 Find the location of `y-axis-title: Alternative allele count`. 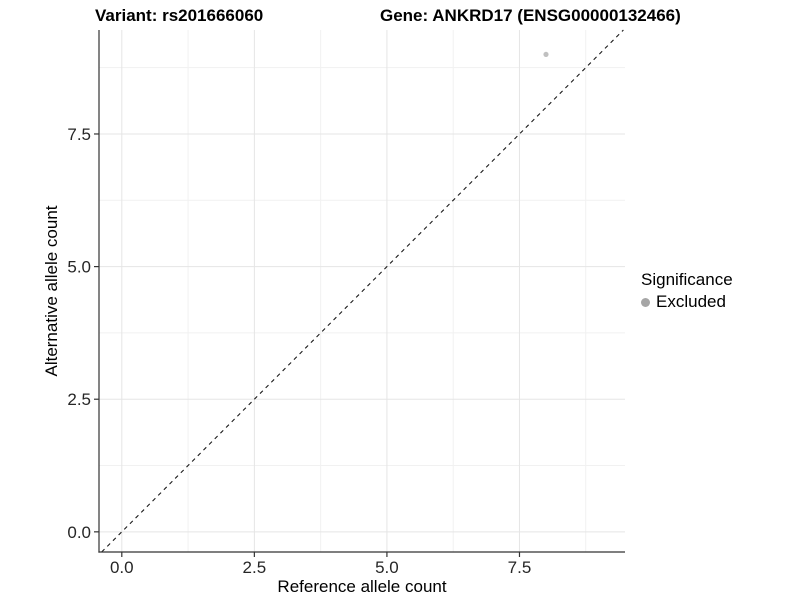

y-axis-title: Alternative allele count is located at coordinates (51, 291).